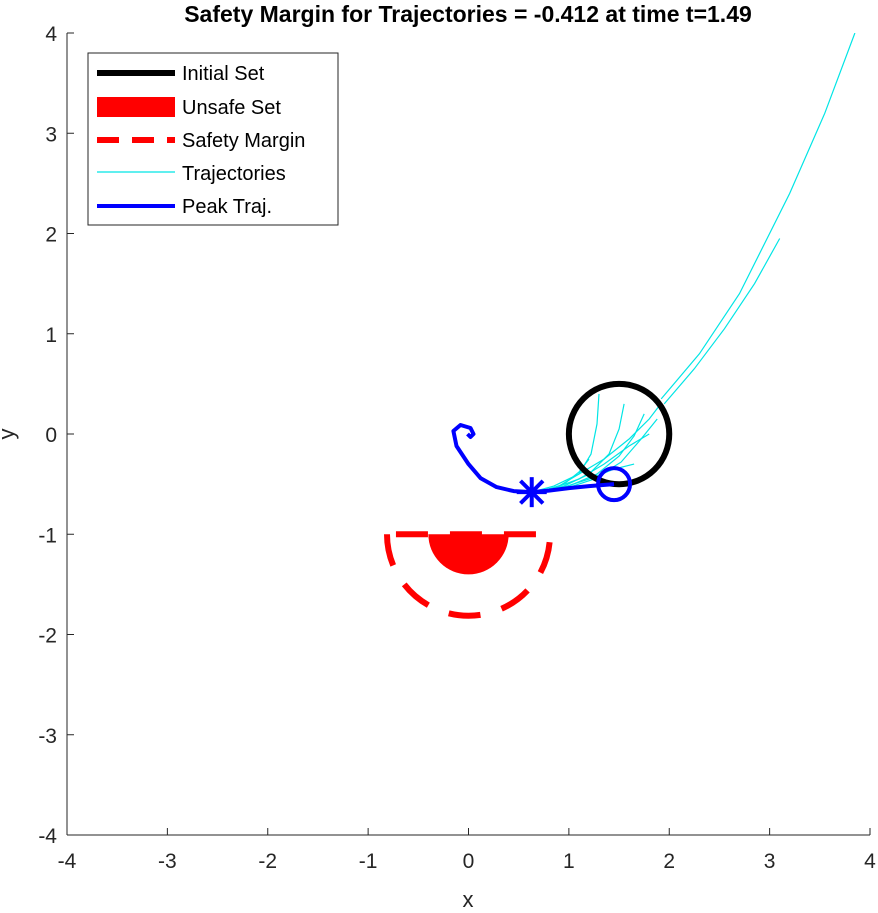  Describe the element at coordinates (614, 484) in the screenshot. I see `peak-start-marker` at that location.